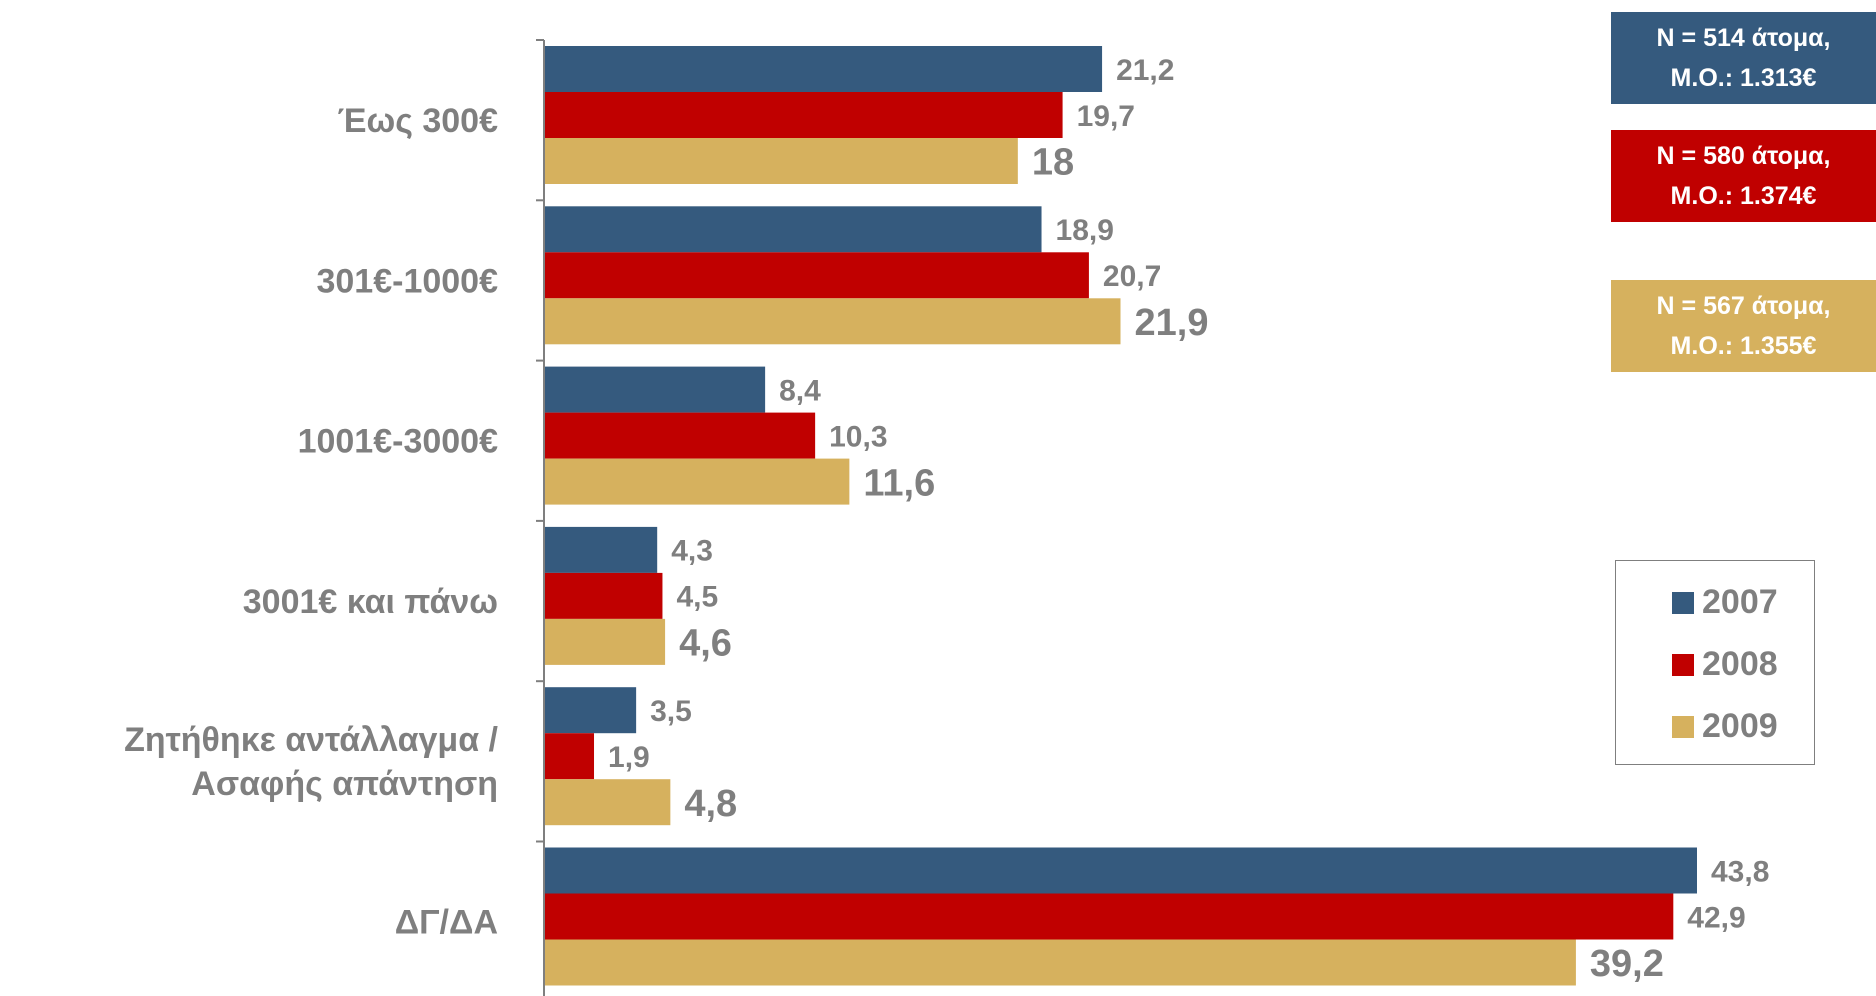 The width and height of the screenshot is (1876, 996). Describe the element at coordinates (800, 390) in the screenshot. I see `data-label-2007-2: 8,4` at that location.